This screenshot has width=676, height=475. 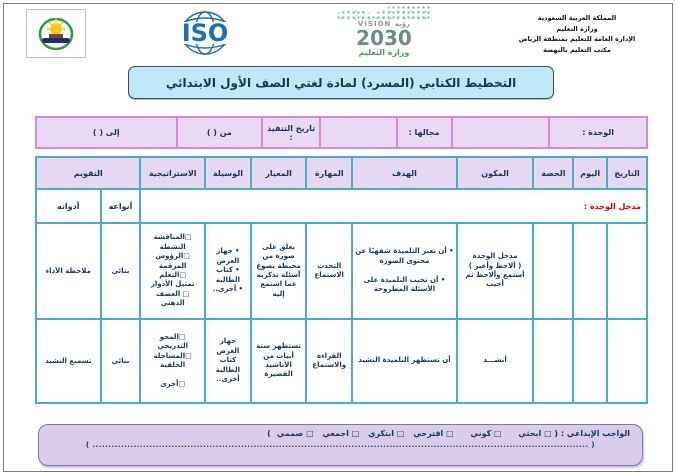 I want to click on col-header-component: المكون, so click(x=495, y=173).